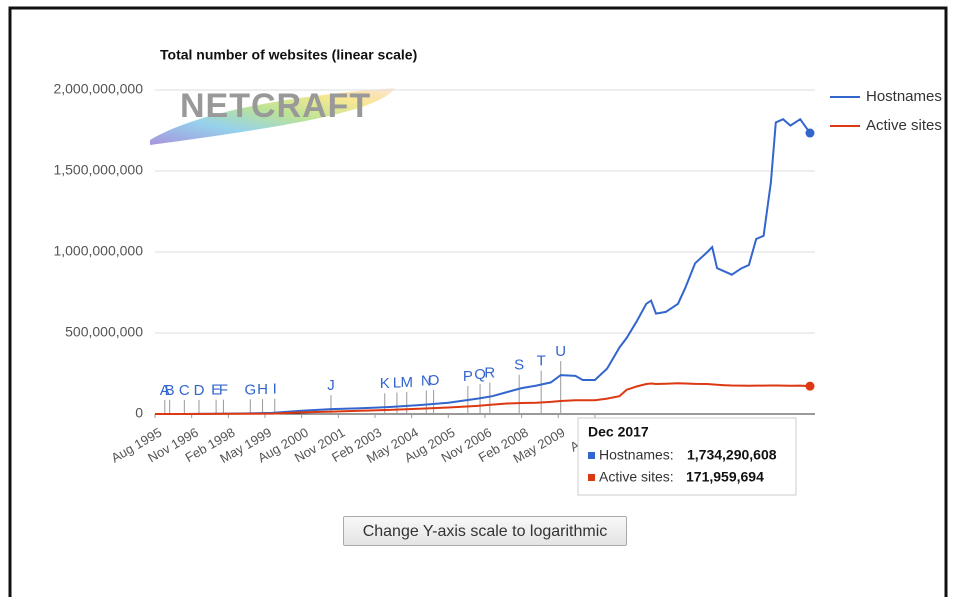 This screenshot has height=597, width=955. What do you see at coordinates (636, 477) in the screenshot?
I see `tooltip-name: Active sites:` at bounding box center [636, 477].